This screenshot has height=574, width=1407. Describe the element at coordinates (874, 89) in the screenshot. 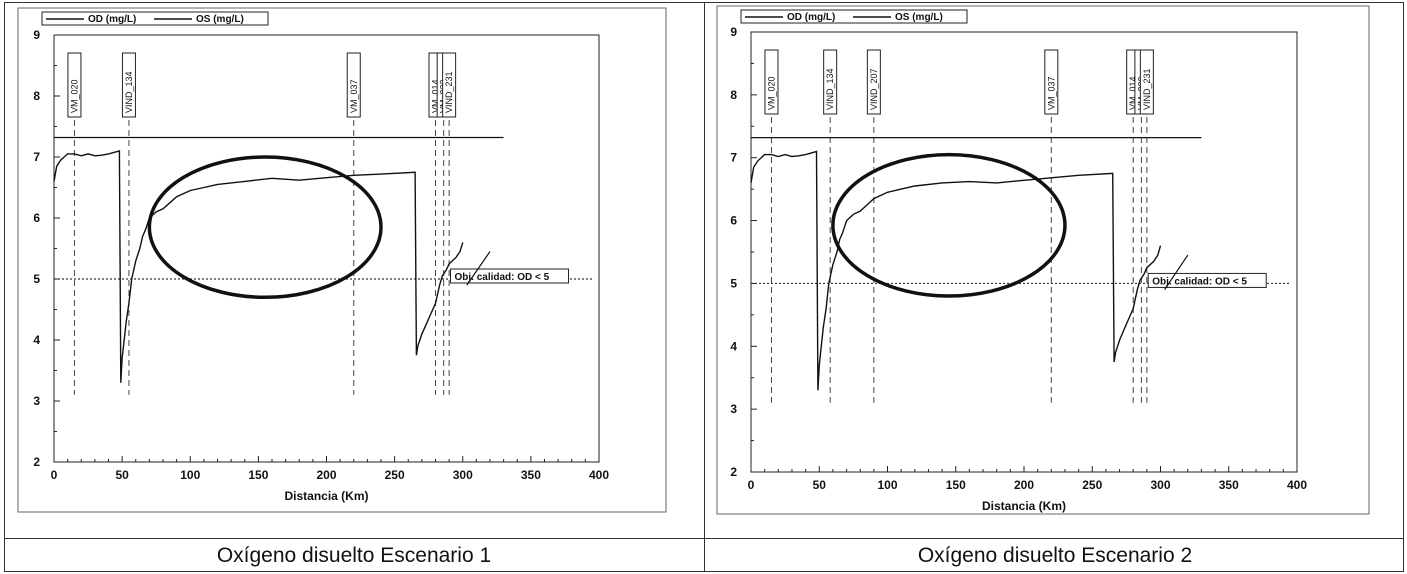

I see `station-label: VIND_207` at that location.